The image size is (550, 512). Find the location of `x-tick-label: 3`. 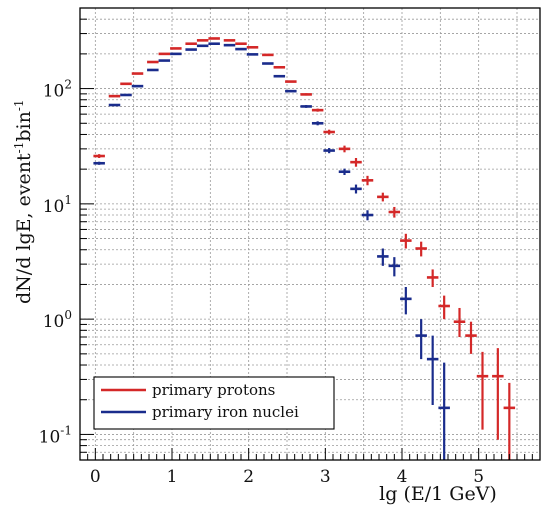

x-tick-label: 3 is located at coordinates (325, 477).